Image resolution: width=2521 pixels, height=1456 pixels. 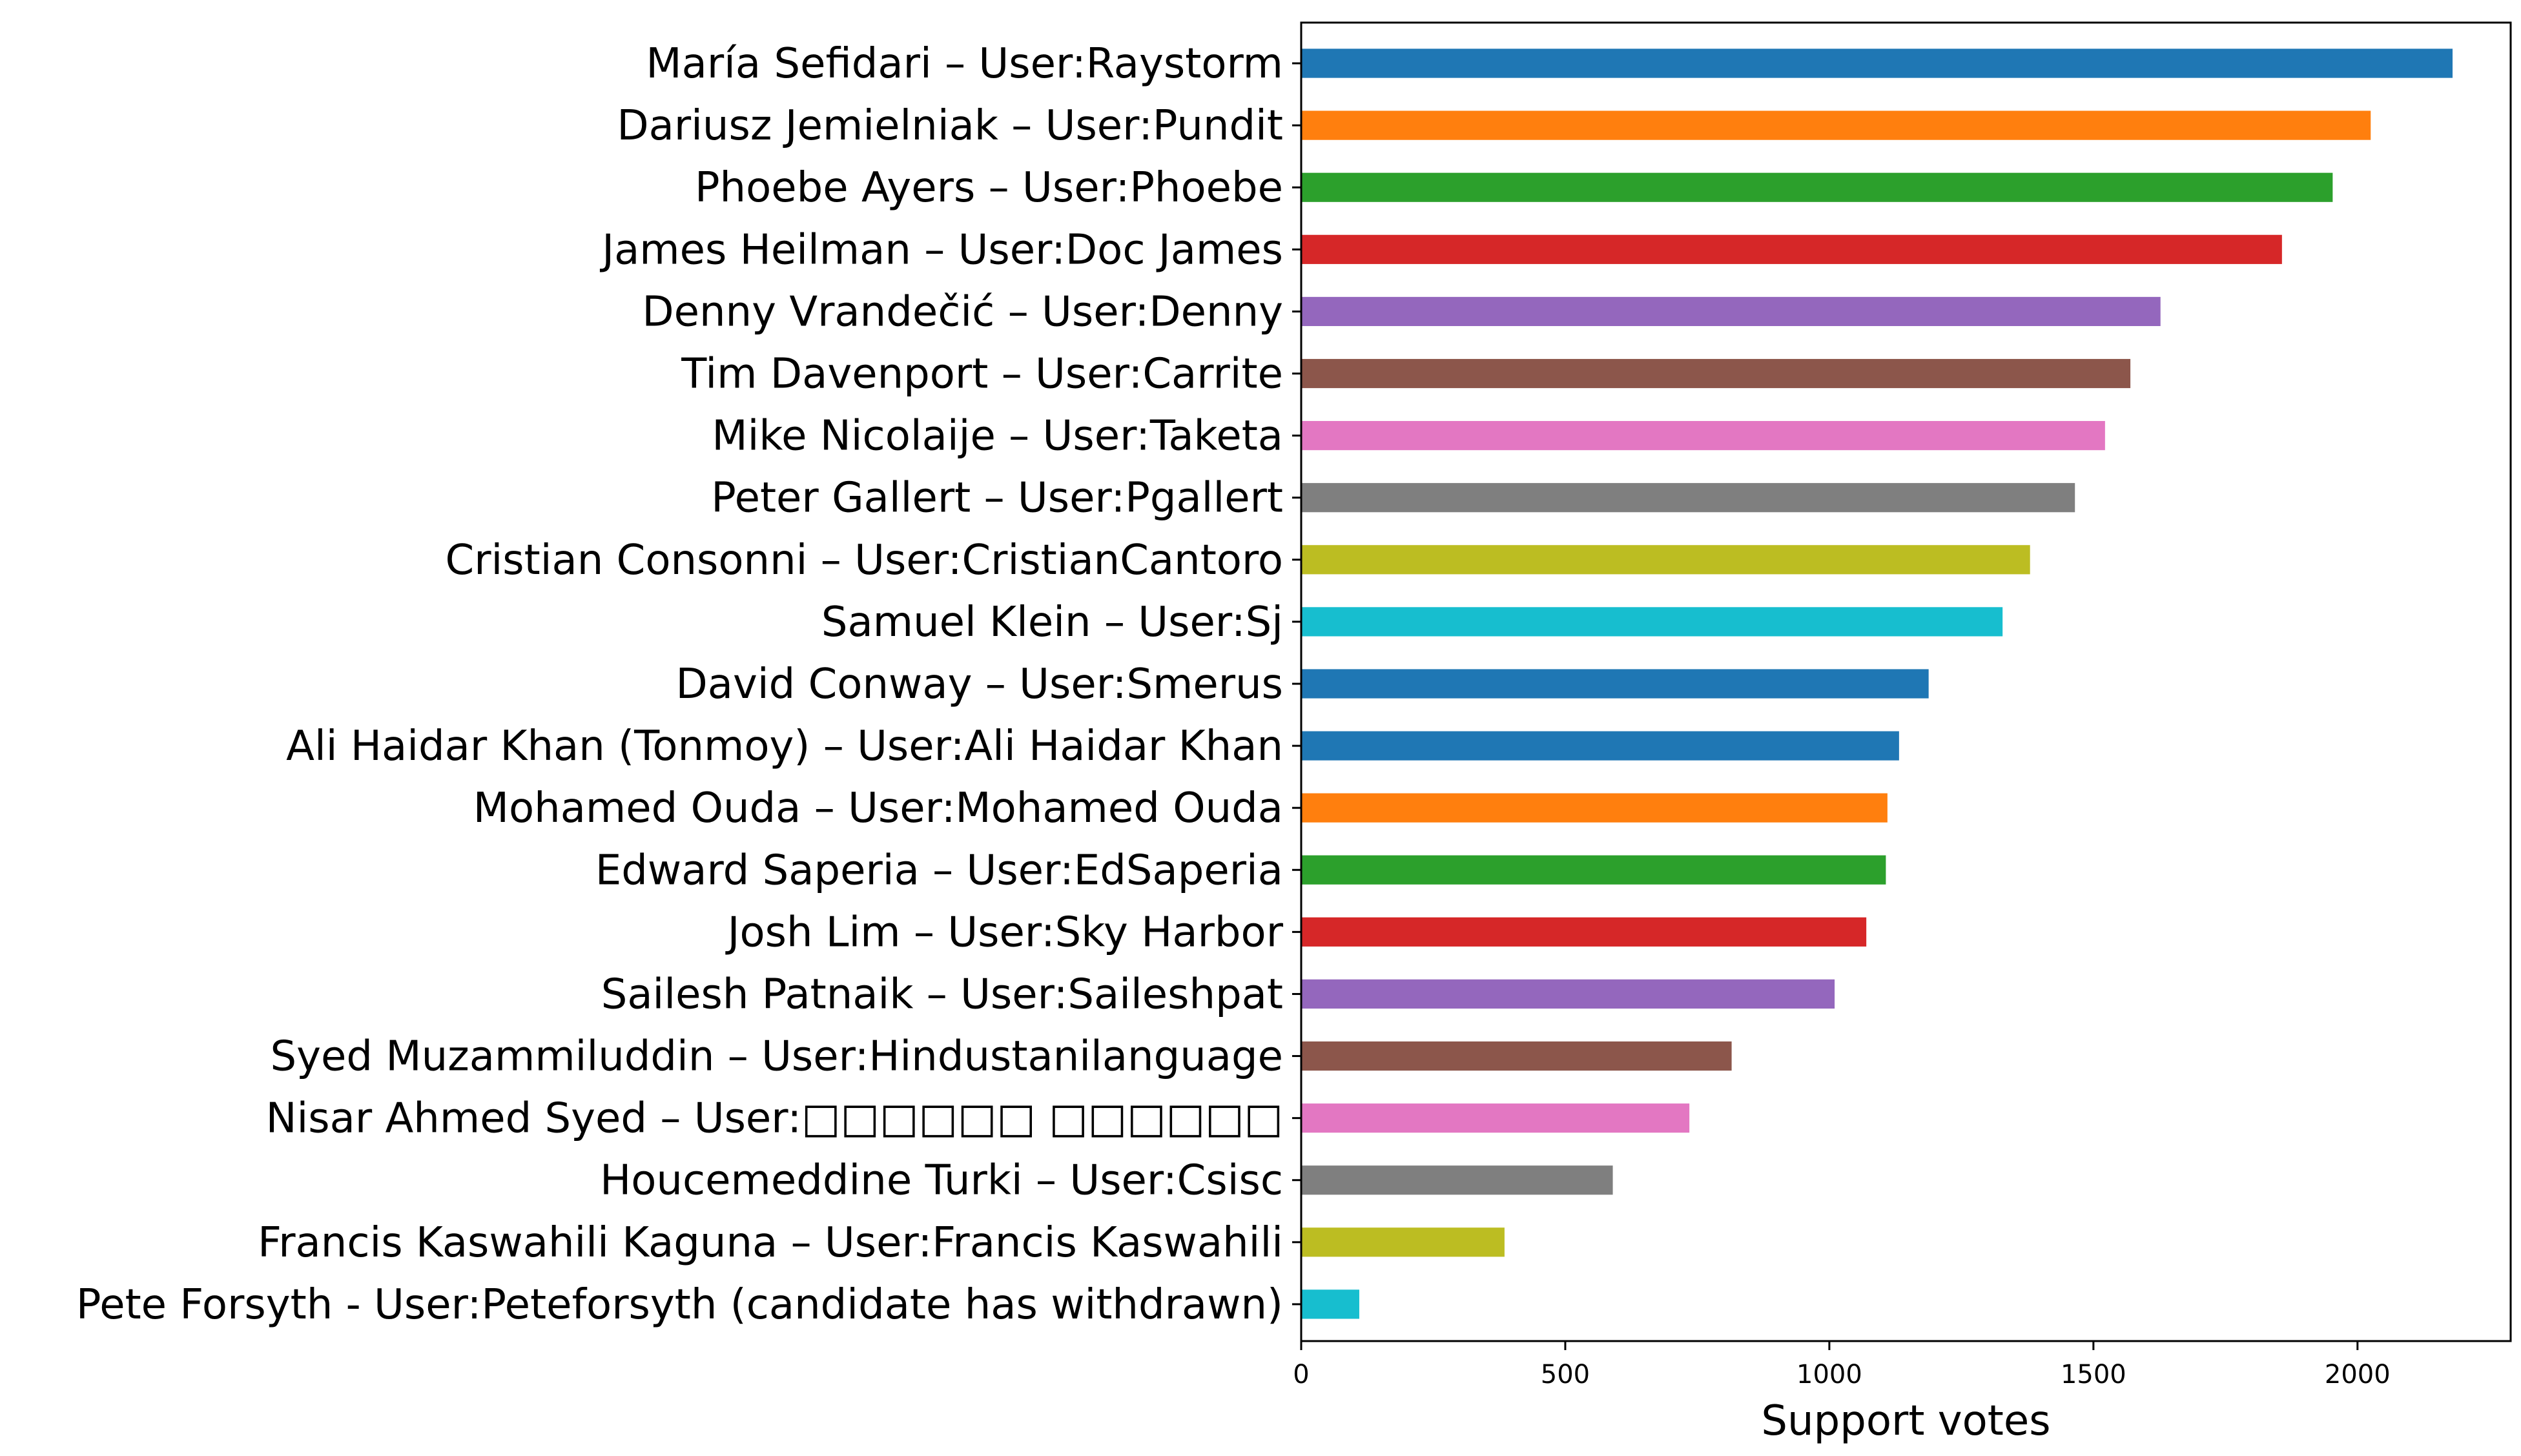 What do you see at coordinates (942, 1181) in the screenshot?
I see `category-label: Houcemeddine Turki – User:Csisc` at bounding box center [942, 1181].